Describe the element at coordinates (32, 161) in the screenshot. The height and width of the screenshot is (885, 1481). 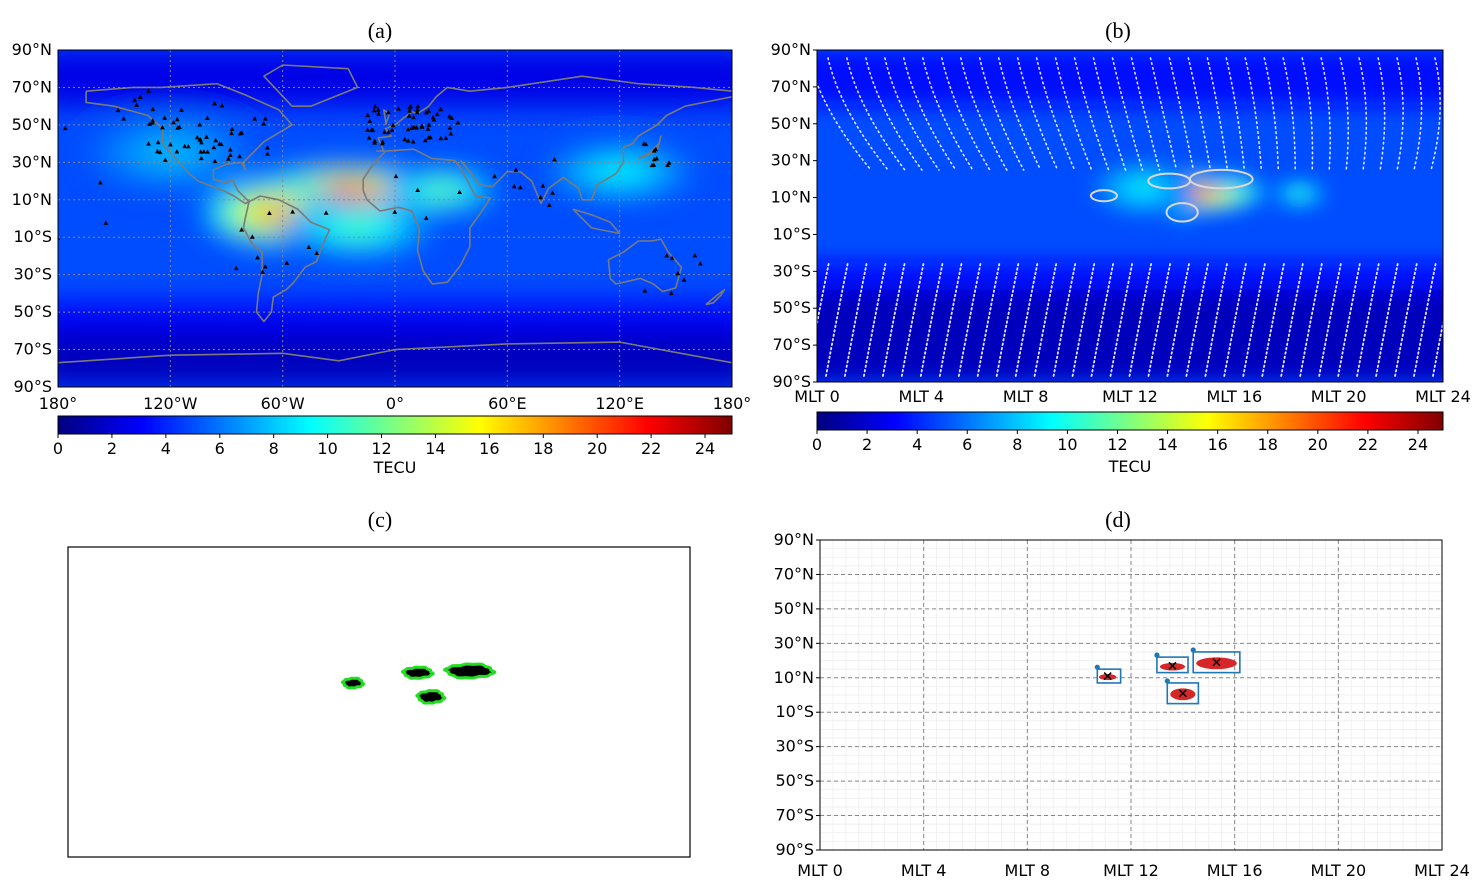
I see `y-tick-label: 30°N` at that location.